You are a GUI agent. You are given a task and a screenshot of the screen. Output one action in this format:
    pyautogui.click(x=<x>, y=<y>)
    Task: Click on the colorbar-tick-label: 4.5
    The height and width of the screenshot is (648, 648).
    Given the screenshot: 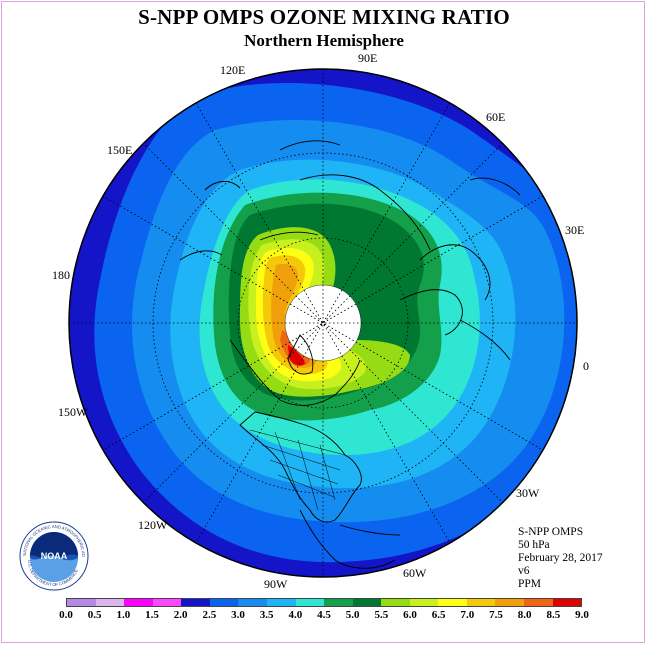 What is the action you would take?
    pyautogui.click(x=324, y=615)
    